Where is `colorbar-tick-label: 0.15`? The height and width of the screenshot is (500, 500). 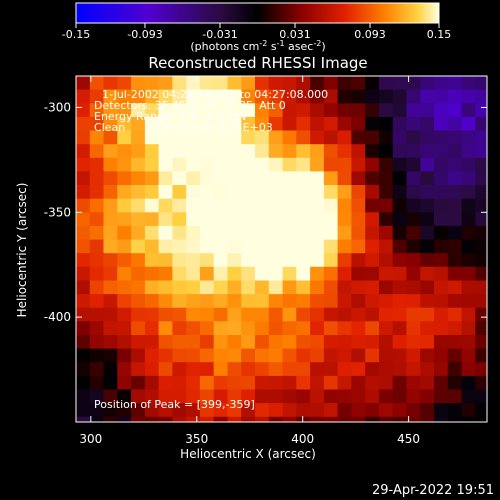
colorbar-tick-label: 0.15 is located at coordinates (439, 34).